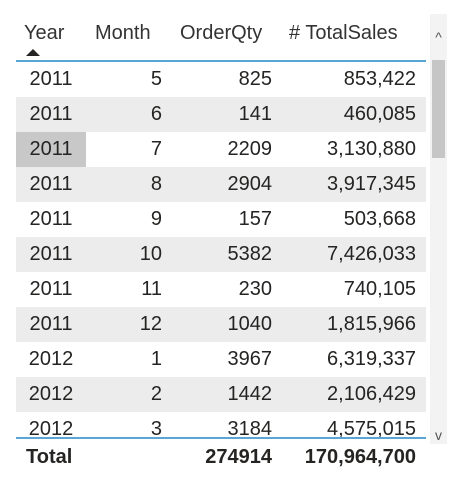 This screenshot has width=454, height=483. What do you see at coordinates (255, 289) in the screenshot?
I see `cell-orderqty: 230` at bounding box center [255, 289].